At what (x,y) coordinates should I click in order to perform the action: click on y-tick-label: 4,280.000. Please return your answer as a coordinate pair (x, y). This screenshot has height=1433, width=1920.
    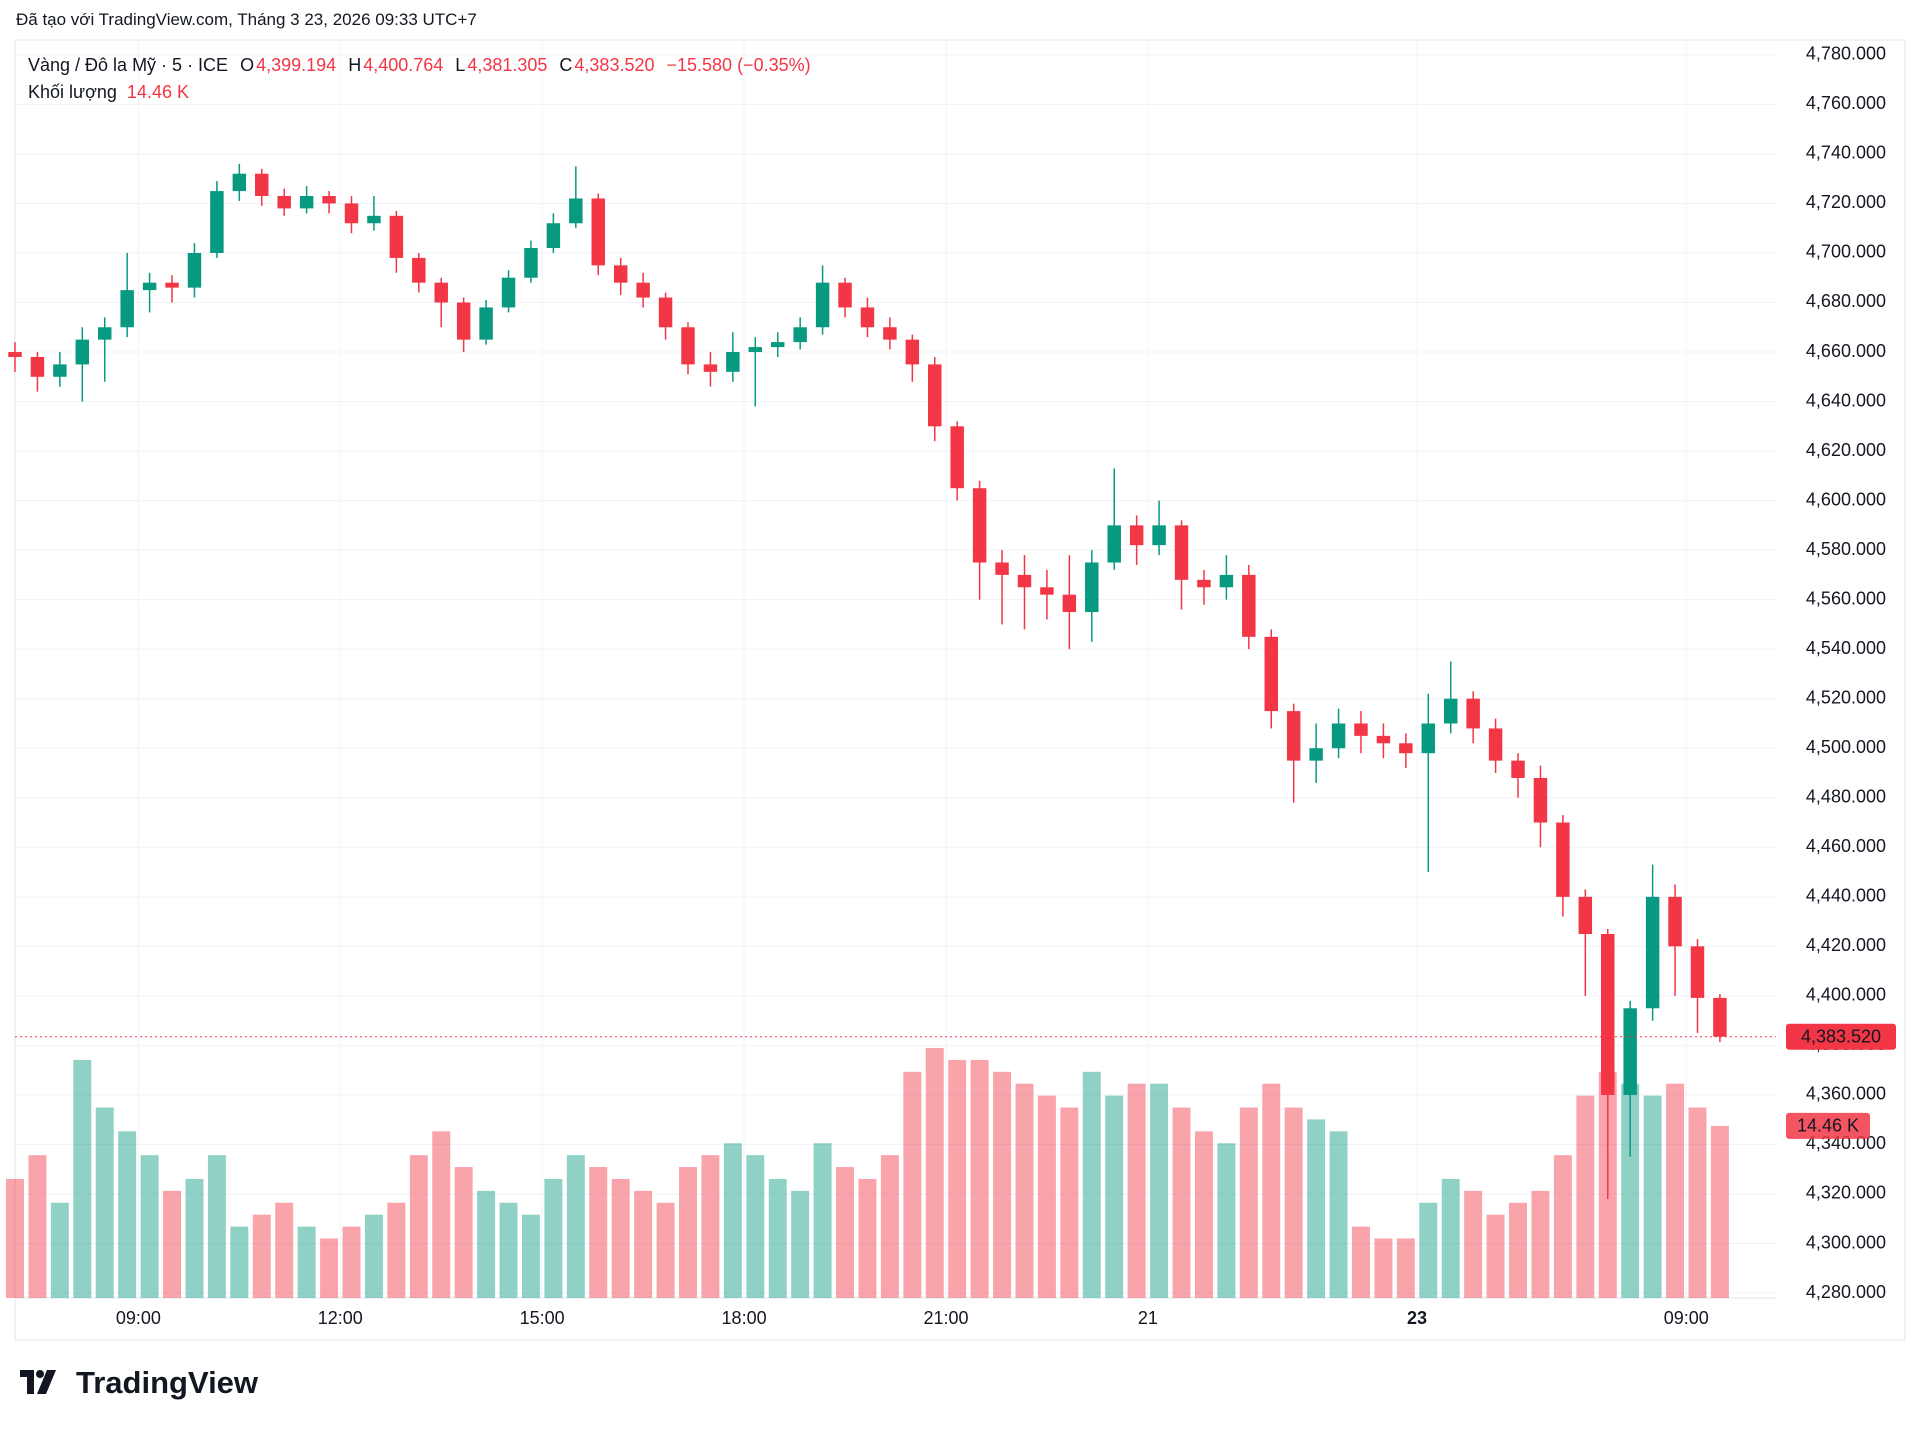
    Looking at the image, I should click on (1846, 1292).